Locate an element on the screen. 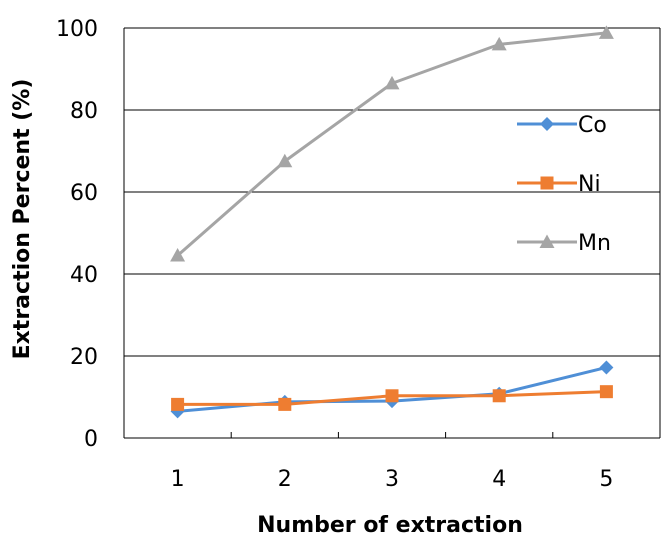 This screenshot has width=664, height=539. x-tick-label: 1 is located at coordinates (178, 479).